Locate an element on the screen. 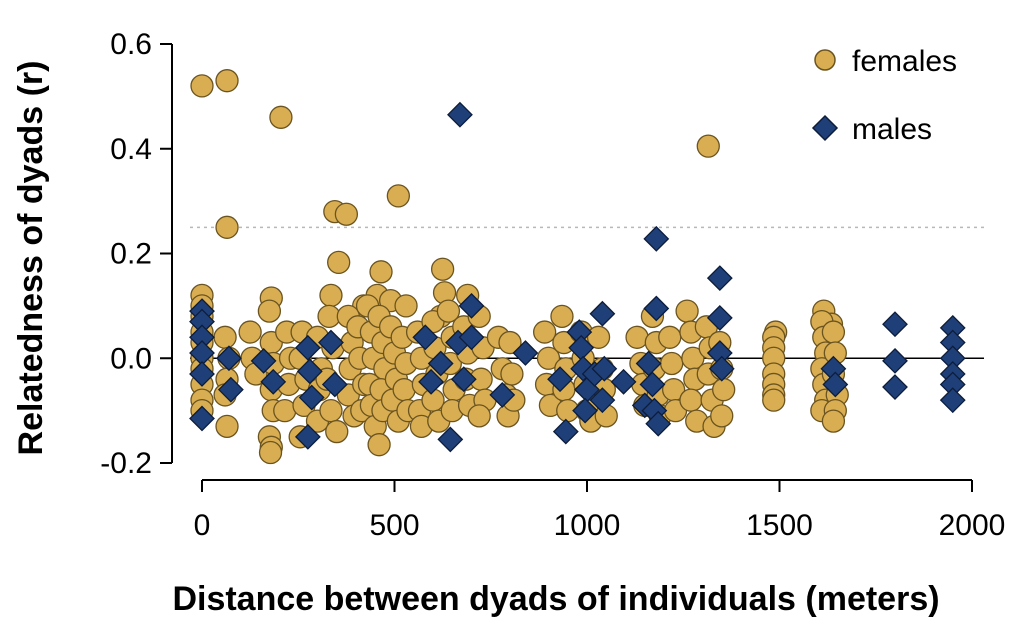 This screenshot has width=1021, height=627. y-axis: -0.2 0.0 0.2 0.4 0.6 is located at coordinates (136, 254).